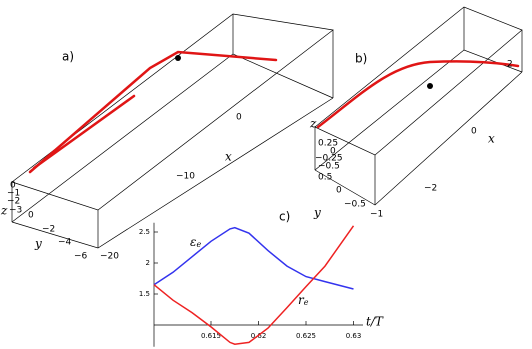  Describe the element at coordinates (329, 159) in the screenshot. I see `tick-label: −0.25` at that location.